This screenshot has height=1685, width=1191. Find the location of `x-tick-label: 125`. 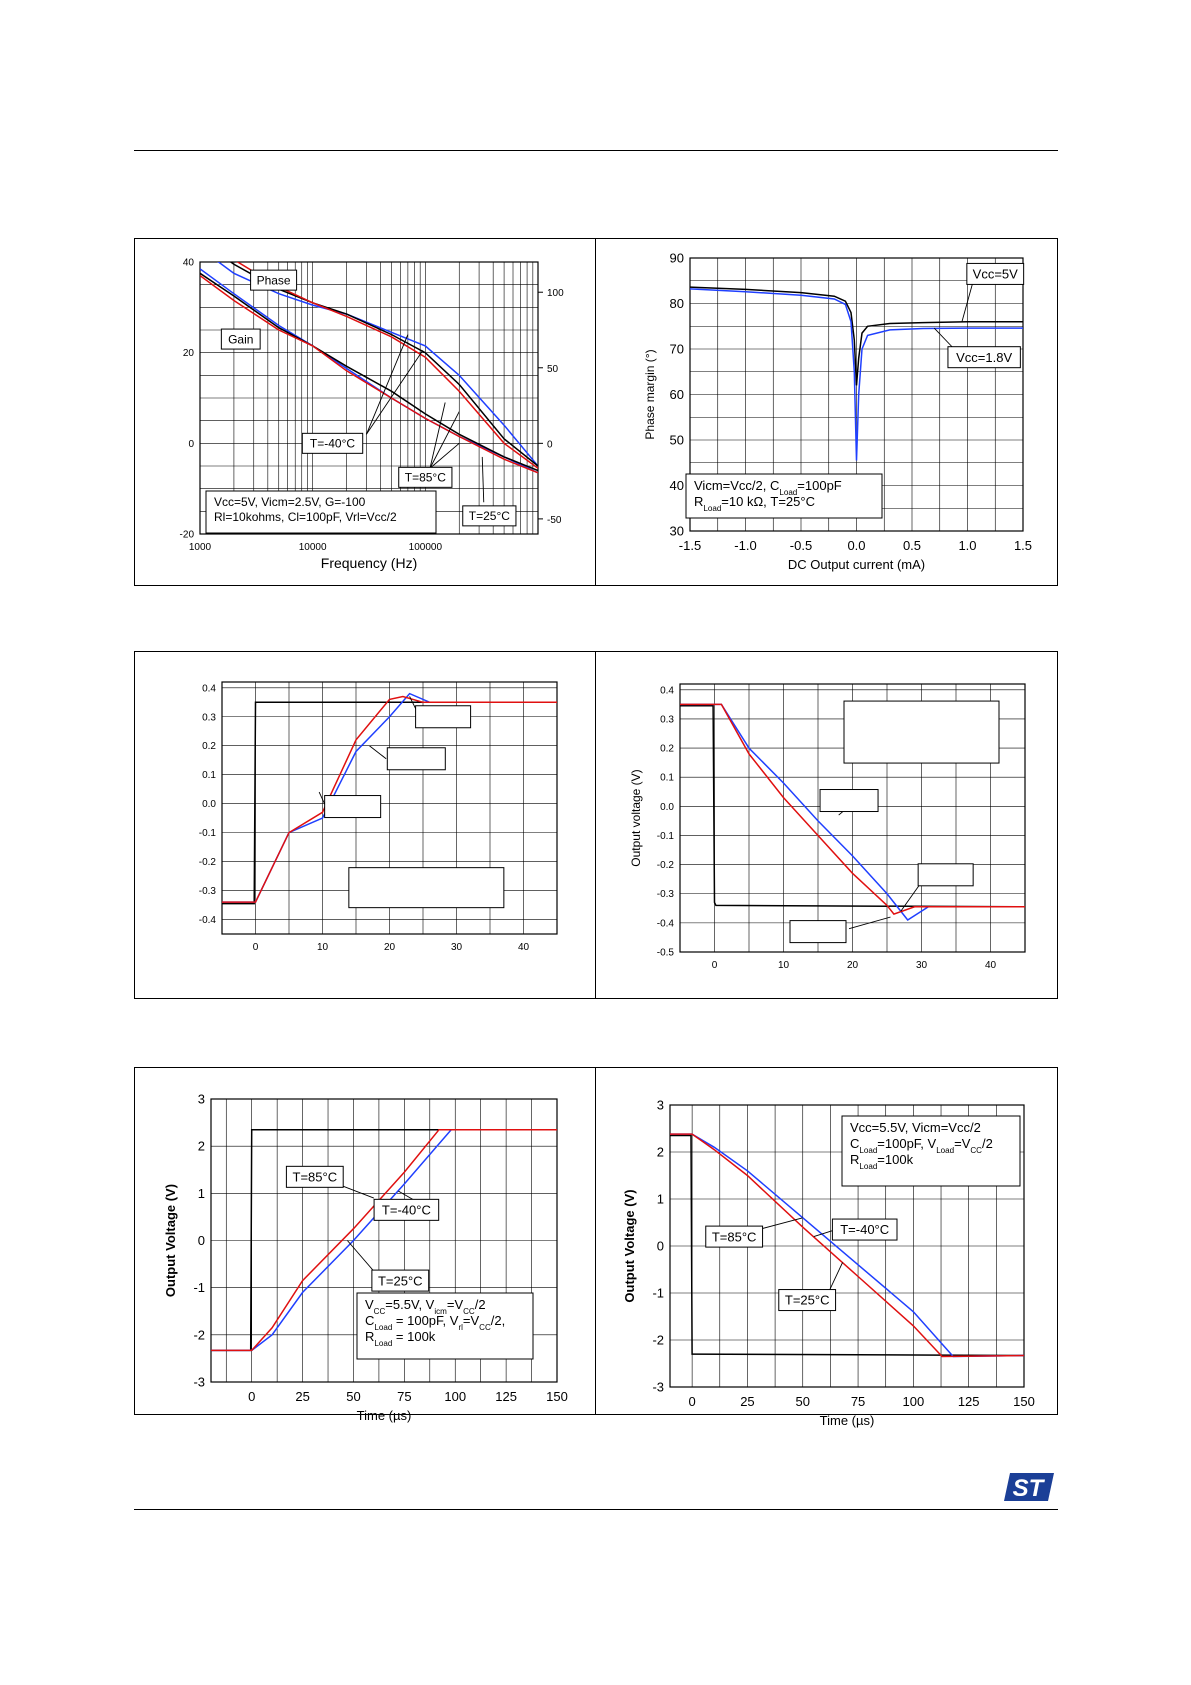

x-tick-label: 125 is located at coordinates (506, 1396).